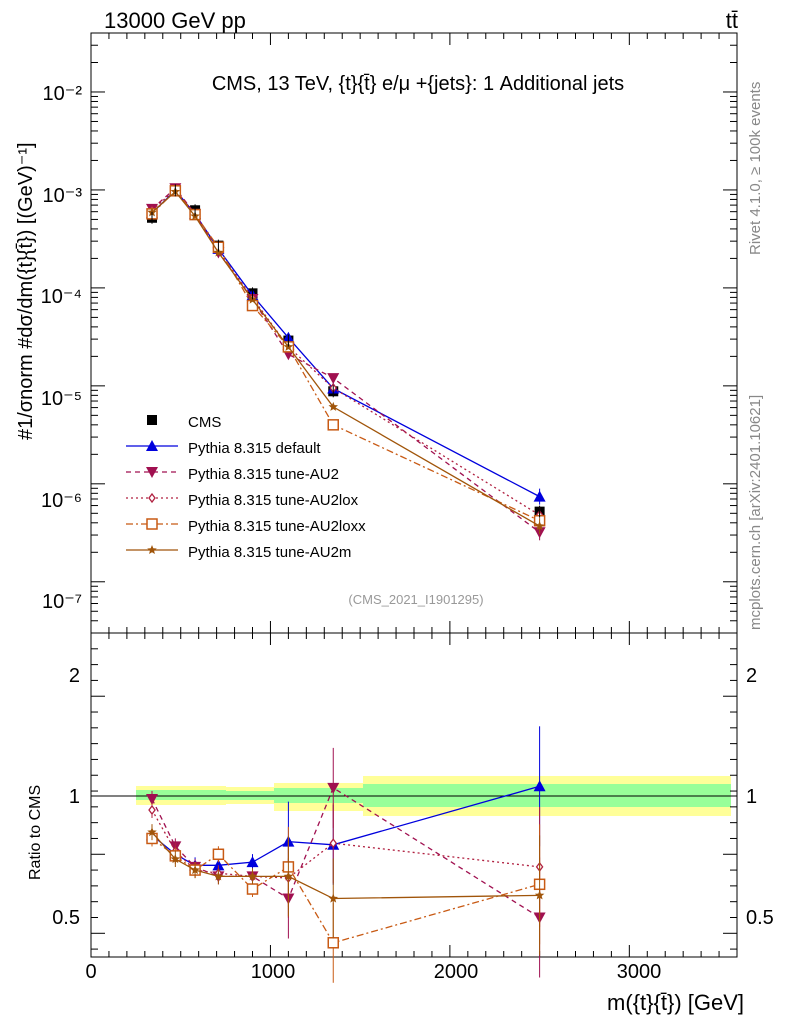 This screenshot has height=1024, width=786. Describe the element at coordinates (35, 832) in the screenshot. I see `ratio-axis-label: Ratio to CMS` at that location.